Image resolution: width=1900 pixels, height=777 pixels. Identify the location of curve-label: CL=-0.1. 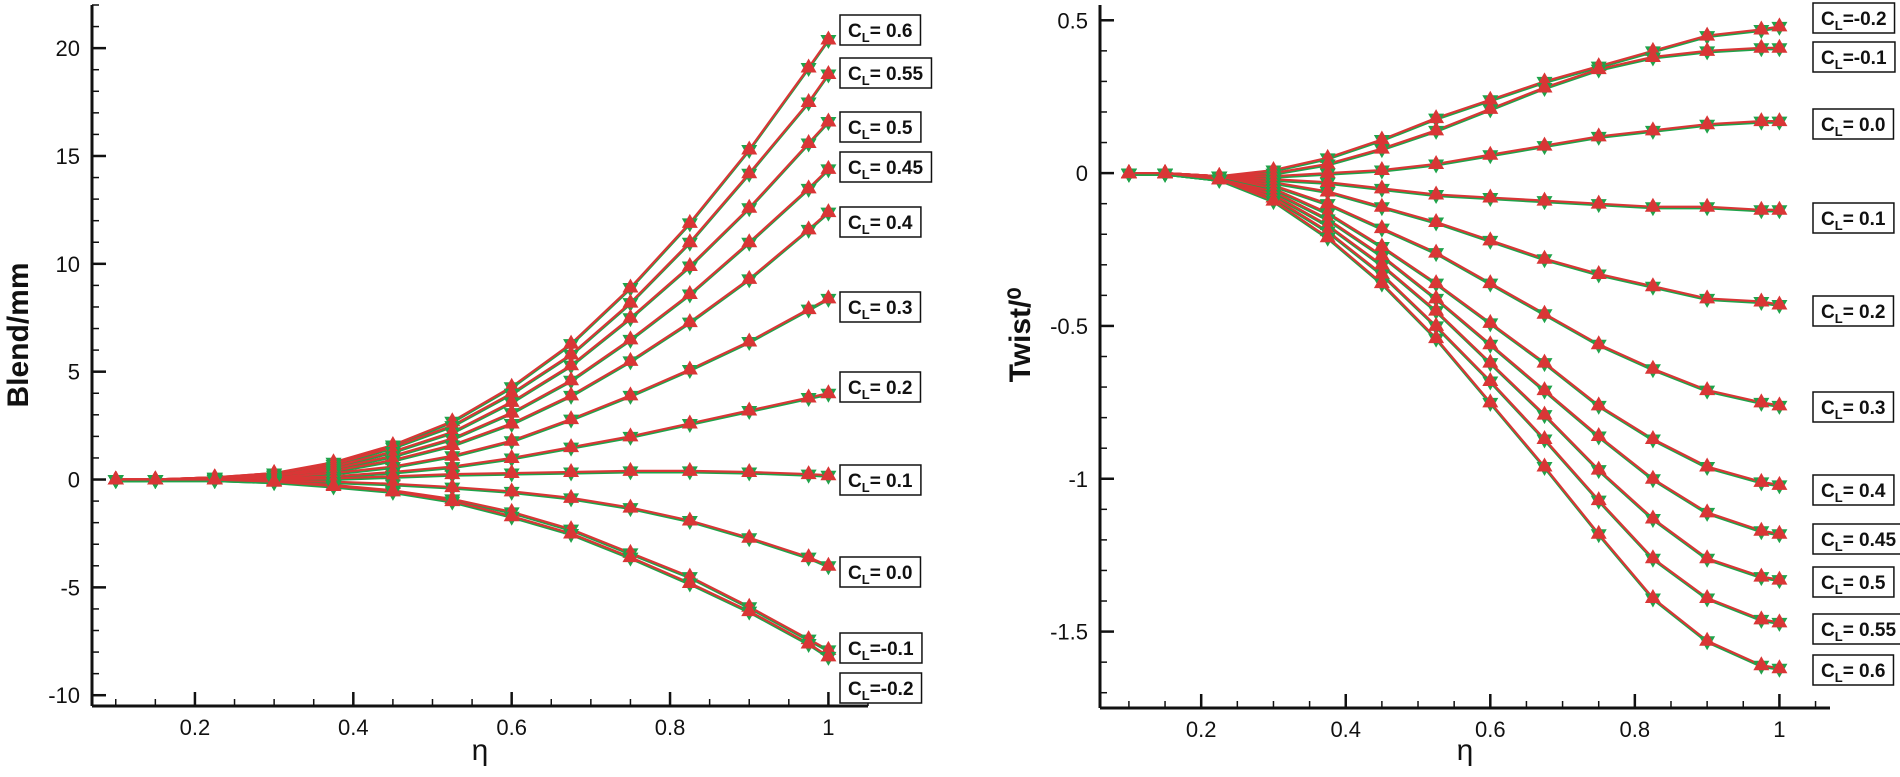
(1854, 57).